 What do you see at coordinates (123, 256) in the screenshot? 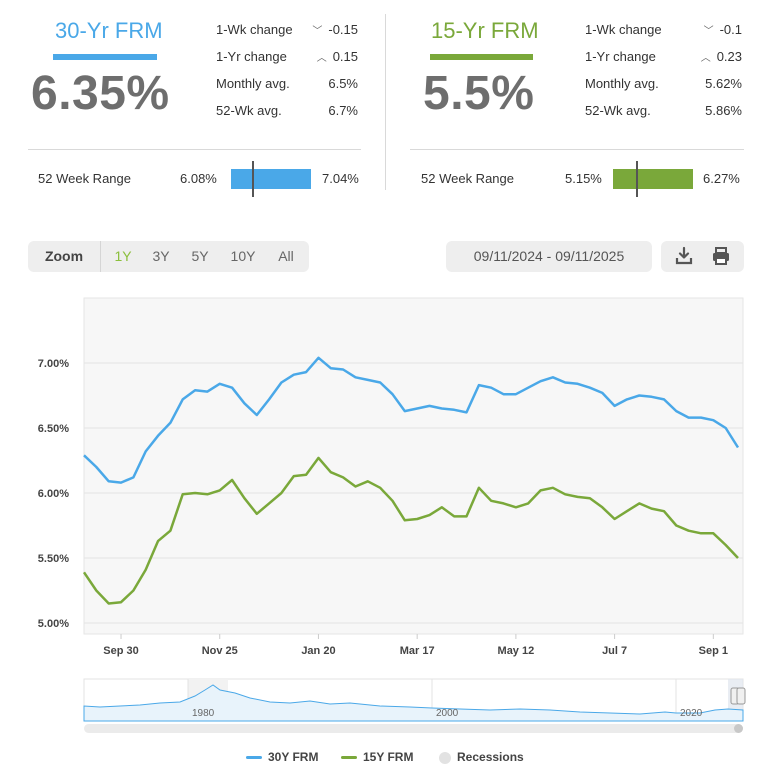
I see `zoom-1y-button: 1Y` at bounding box center [123, 256].